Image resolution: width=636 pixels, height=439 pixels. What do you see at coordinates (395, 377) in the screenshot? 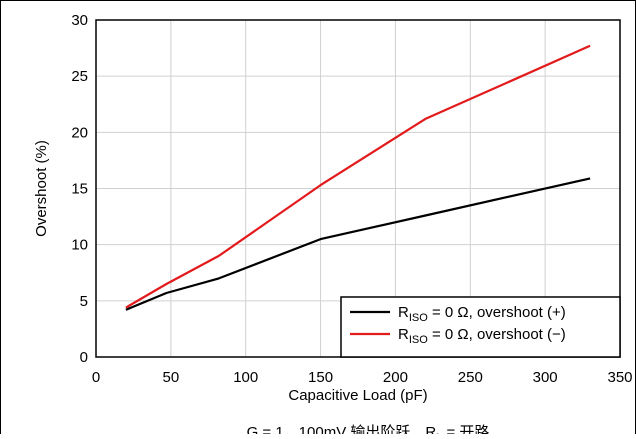
I see `x-tick-label: 200` at bounding box center [395, 377].